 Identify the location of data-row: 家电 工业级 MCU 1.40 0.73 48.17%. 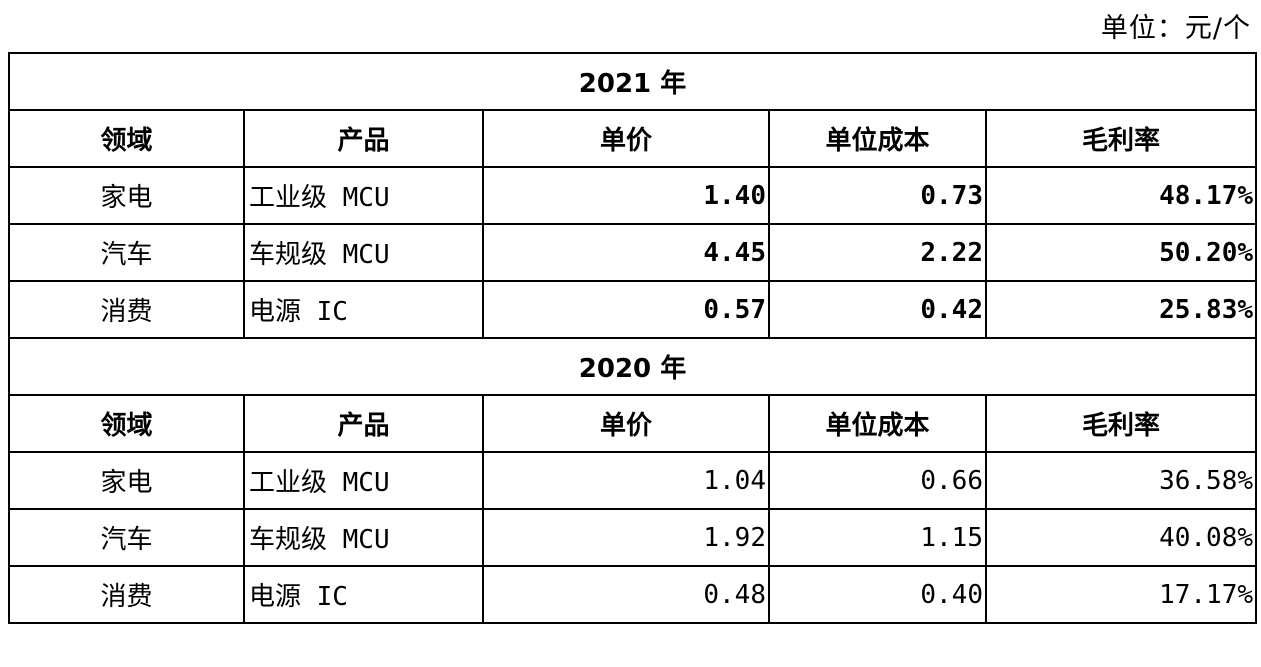
(632, 195).